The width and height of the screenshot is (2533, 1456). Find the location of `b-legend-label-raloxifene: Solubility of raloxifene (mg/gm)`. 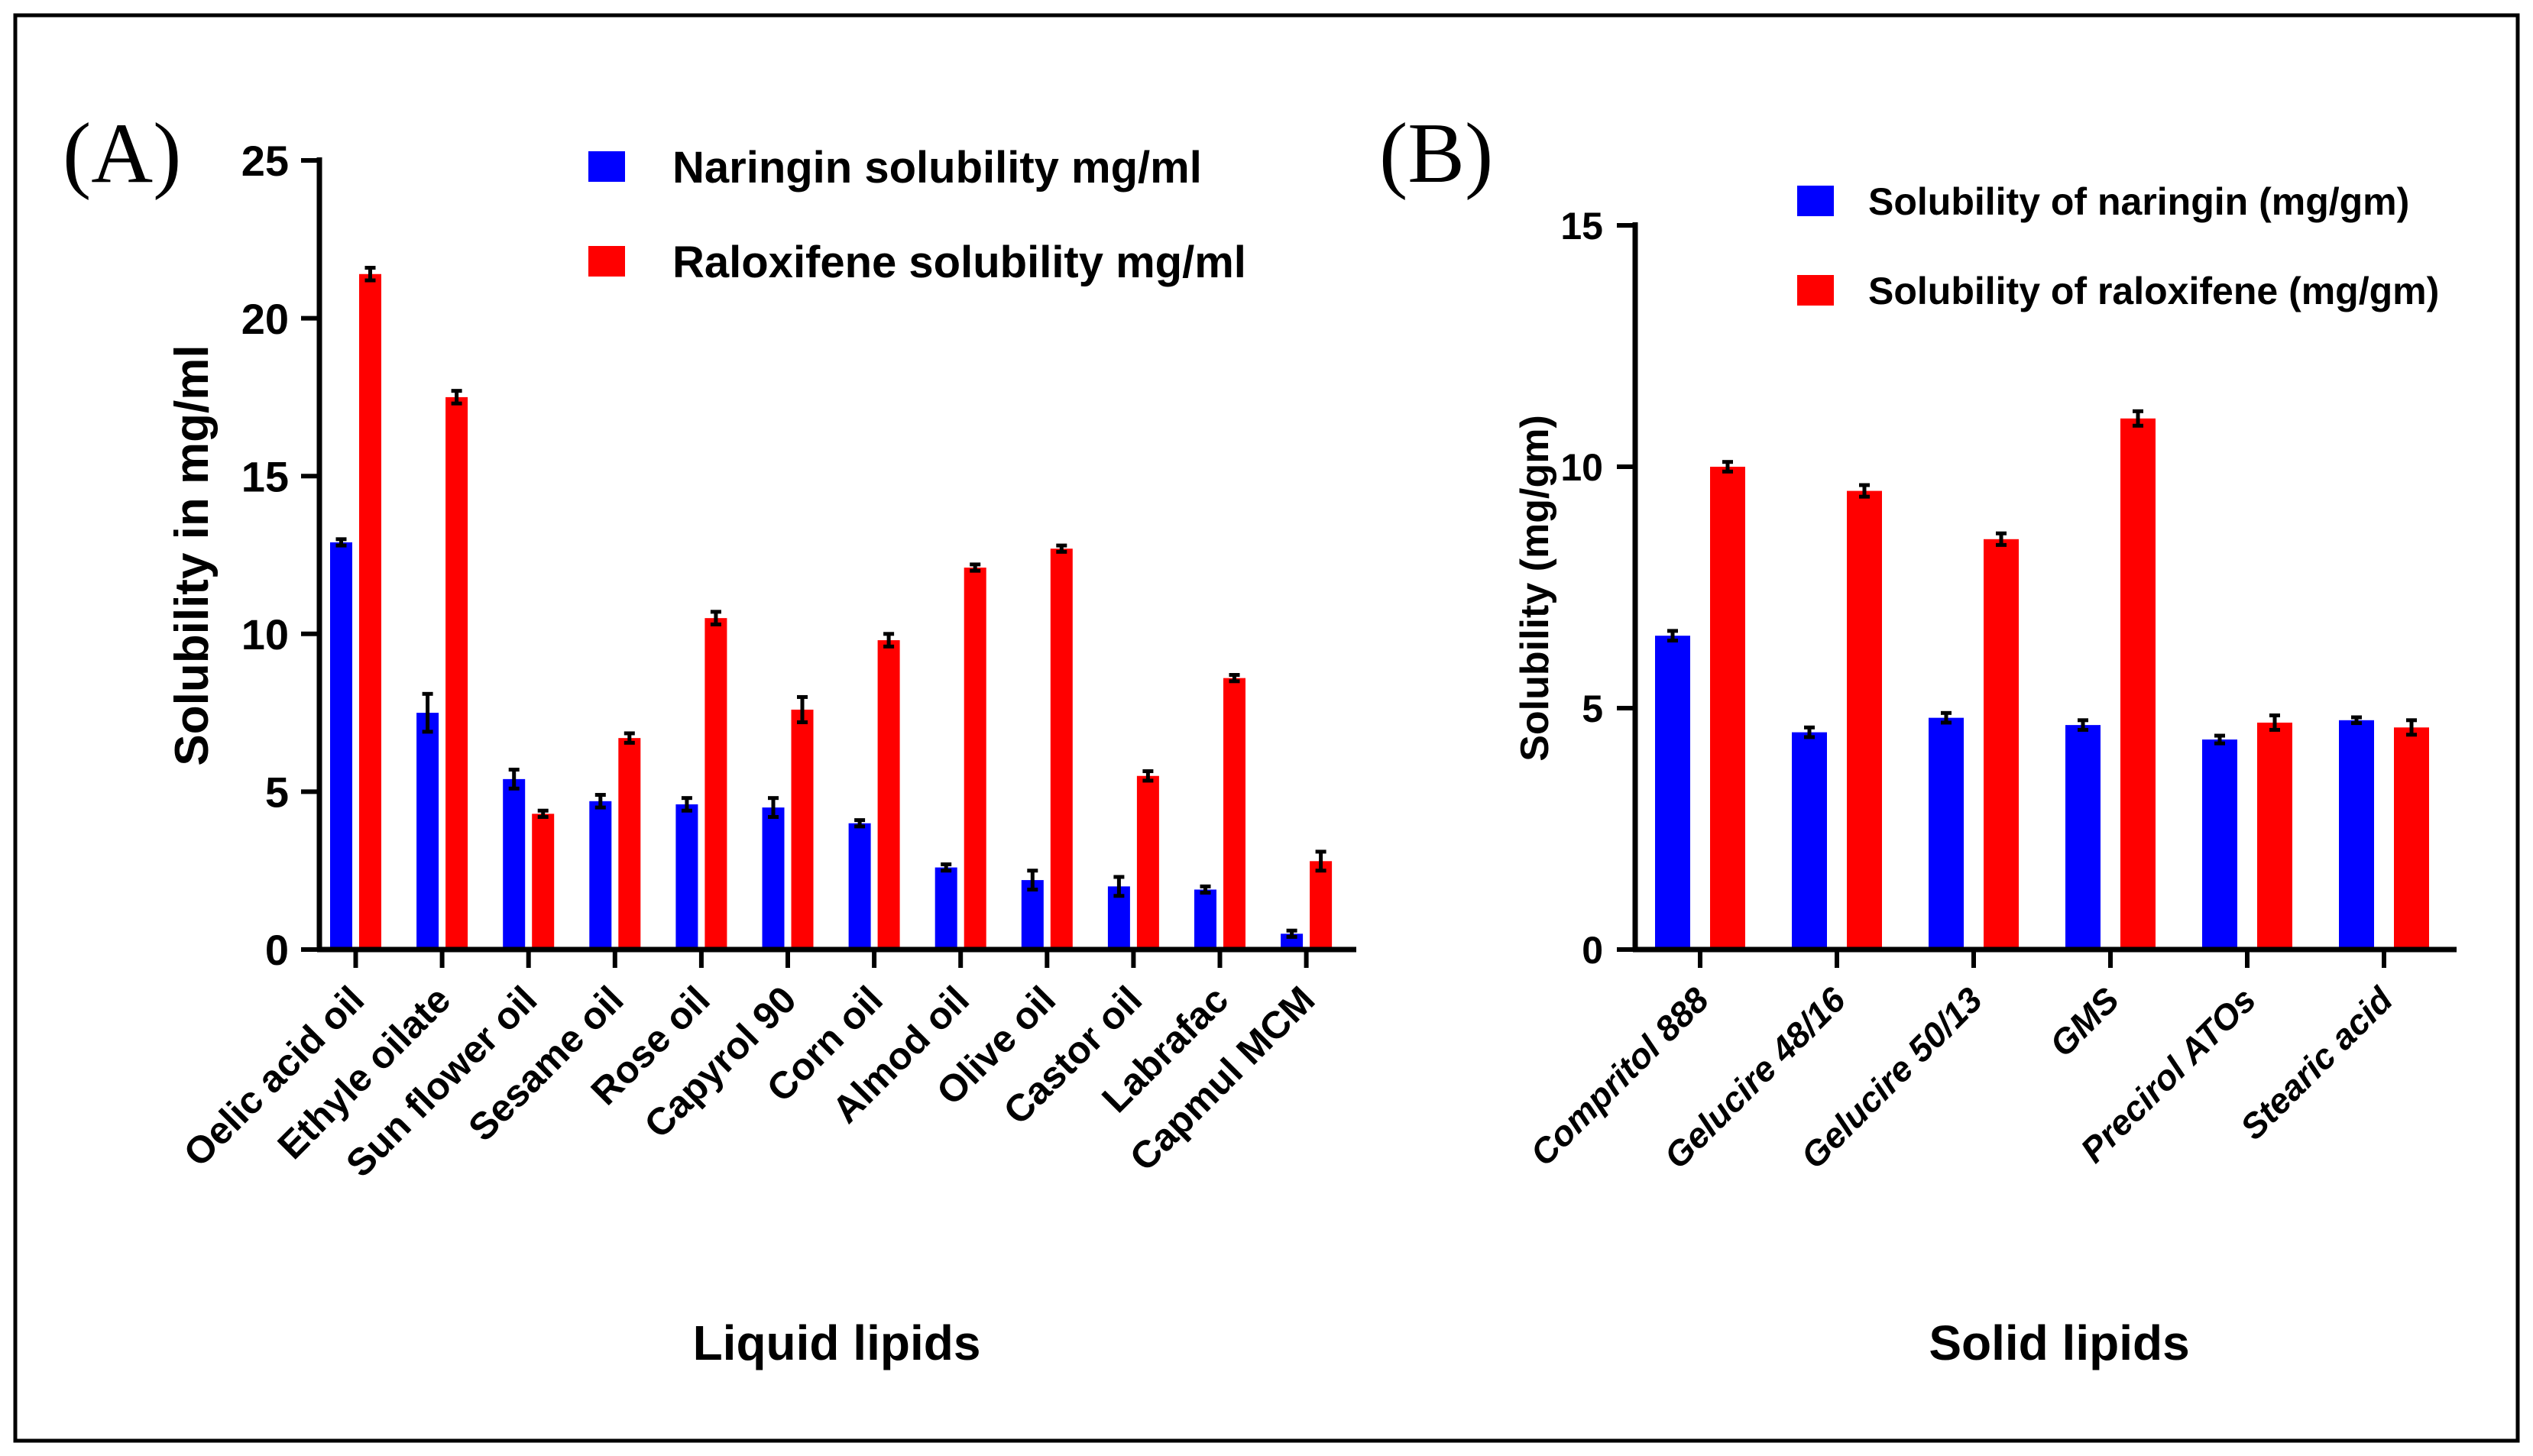

b-legend-label-raloxifene: Solubility of raloxifene (mg/gm) is located at coordinates (2153, 291).